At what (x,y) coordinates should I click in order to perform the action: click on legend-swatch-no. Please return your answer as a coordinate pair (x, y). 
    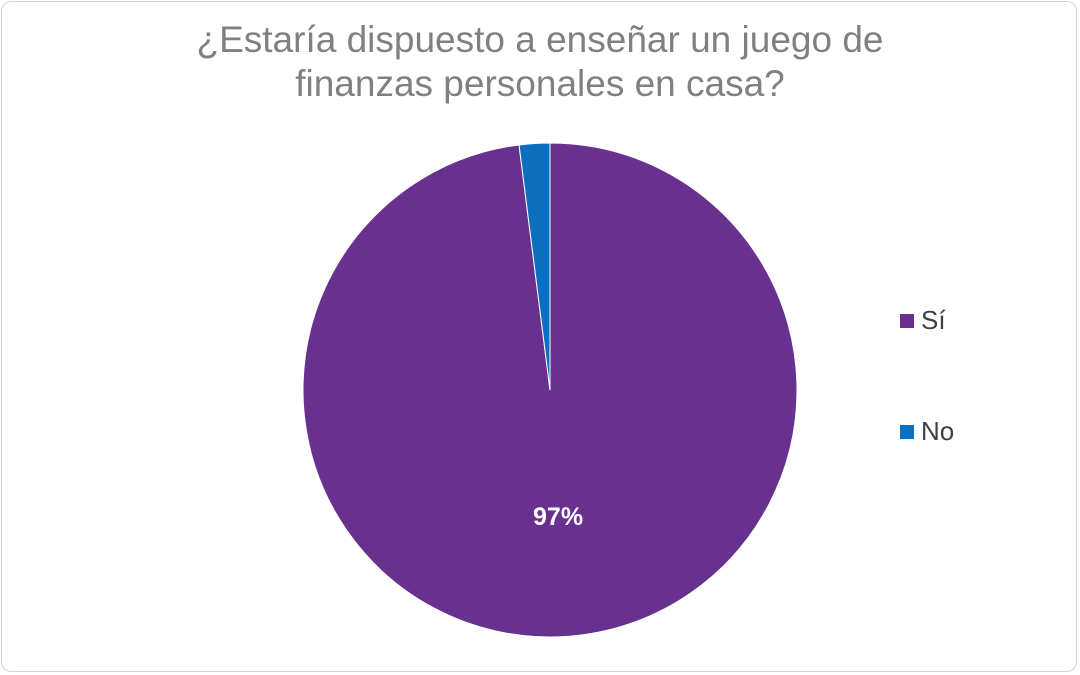
    Looking at the image, I should click on (907, 431).